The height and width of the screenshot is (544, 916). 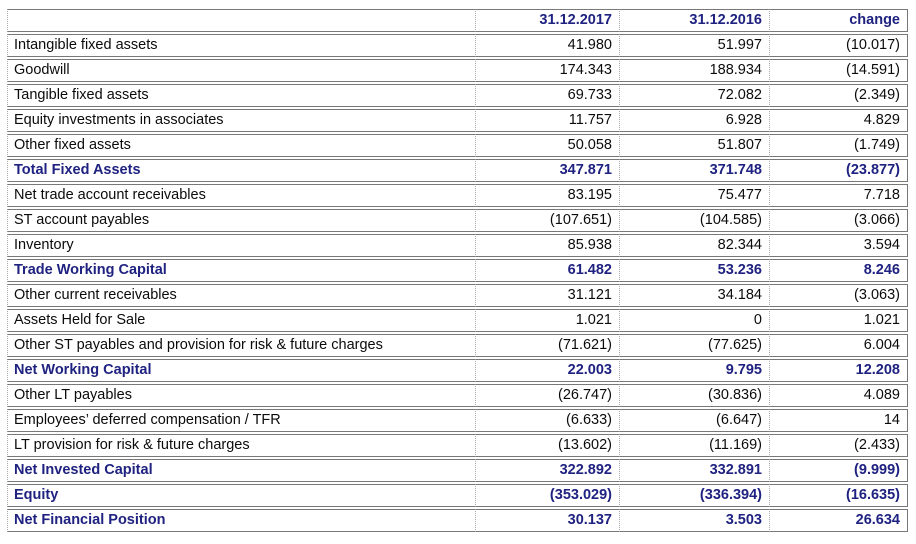 I want to click on value-change: (1.749), so click(x=838, y=145).